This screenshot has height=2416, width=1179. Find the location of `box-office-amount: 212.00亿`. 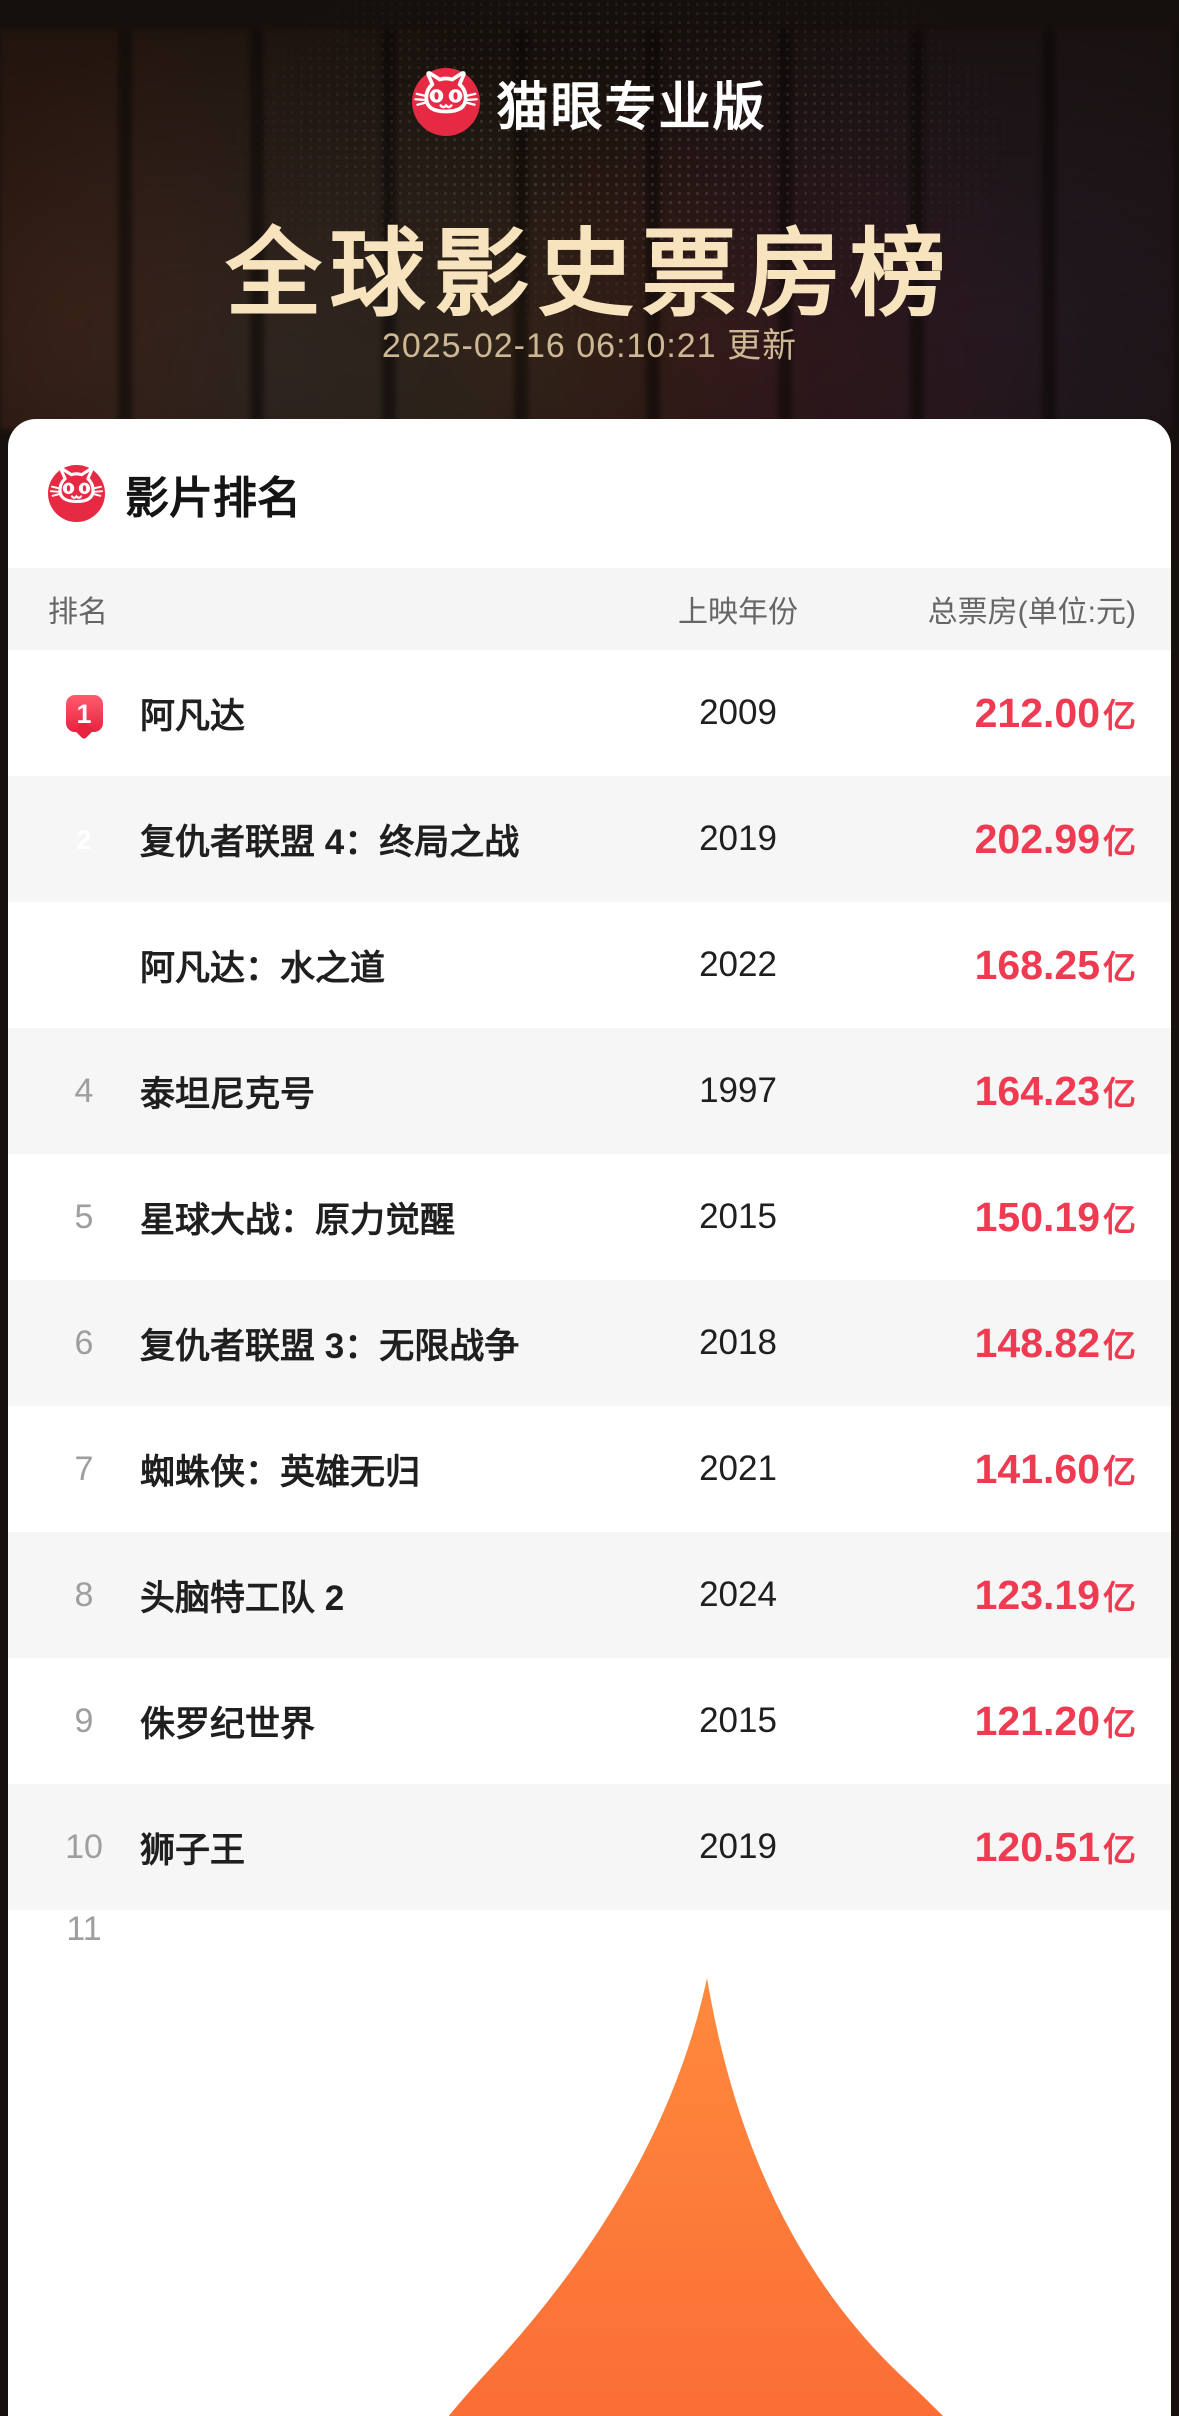

box-office-amount: 212.00亿 is located at coordinates (1055, 713).